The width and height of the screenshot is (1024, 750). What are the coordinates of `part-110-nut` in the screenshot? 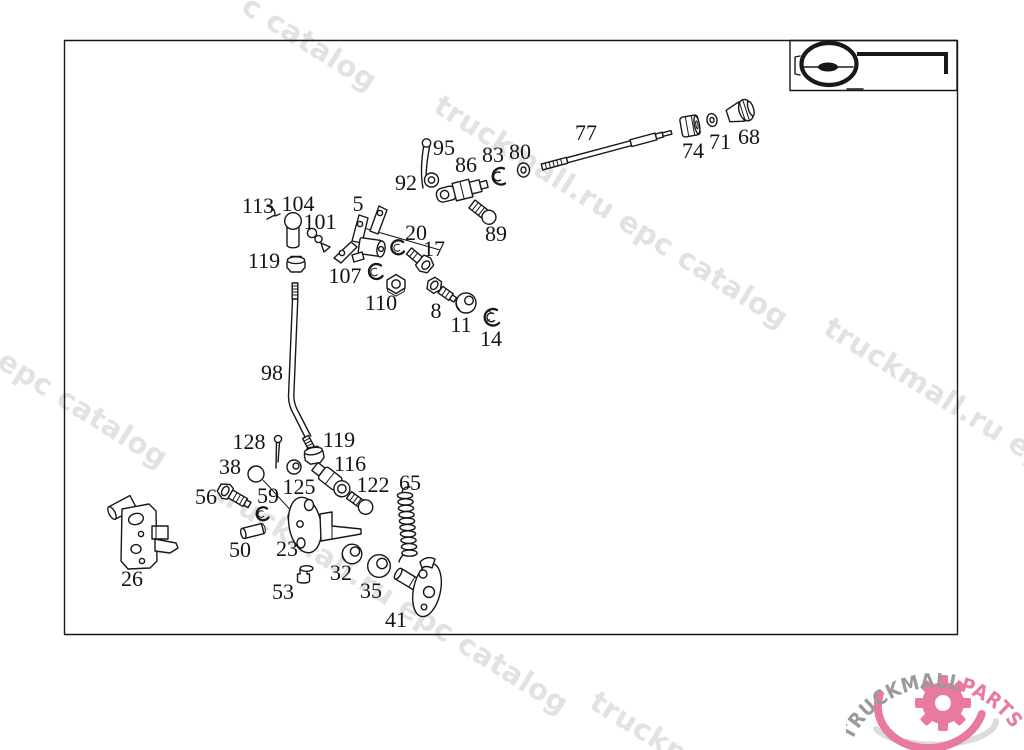 It's located at (396, 285).